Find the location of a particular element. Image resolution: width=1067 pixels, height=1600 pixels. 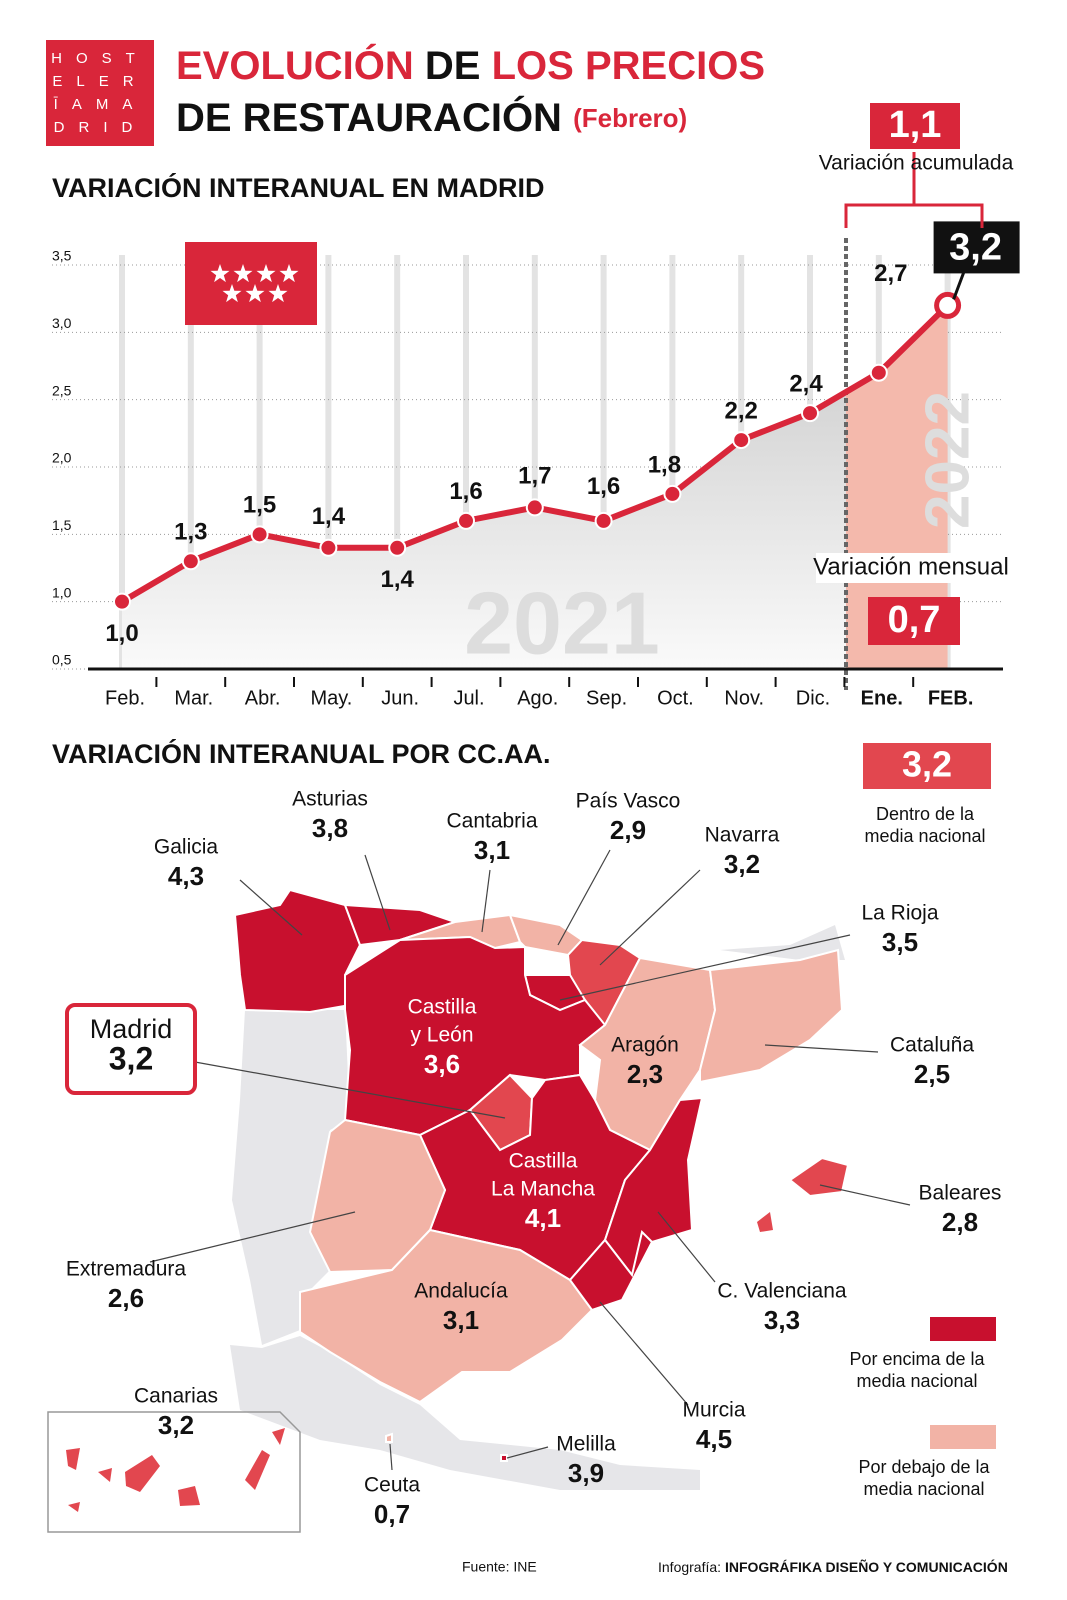

region-value: 4,1 is located at coordinates (543, 1218).